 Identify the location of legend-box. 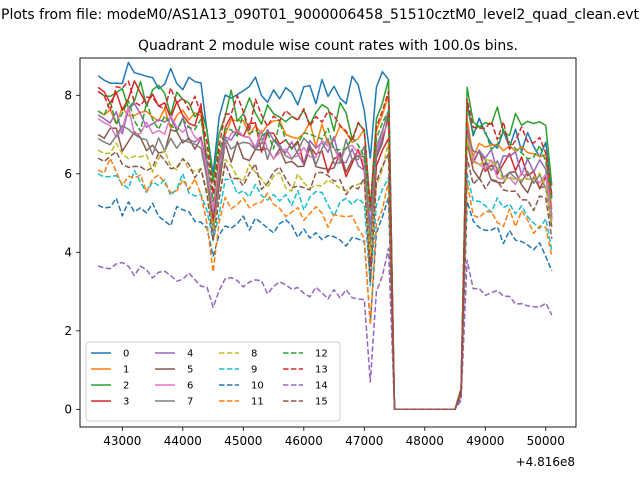
(213, 381).